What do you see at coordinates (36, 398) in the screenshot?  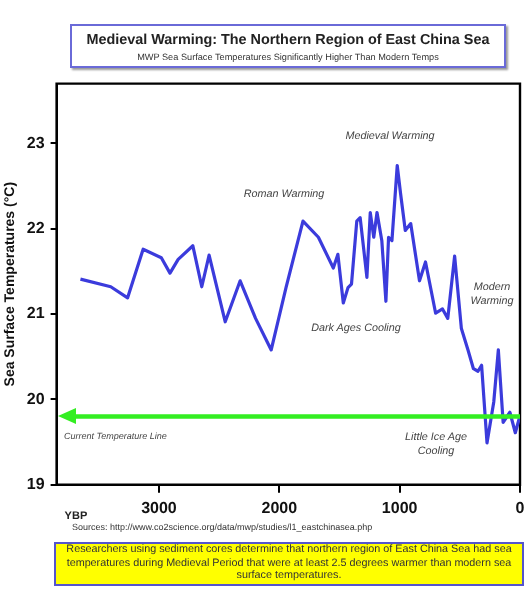 I see `y-tick-label: 20` at bounding box center [36, 398].